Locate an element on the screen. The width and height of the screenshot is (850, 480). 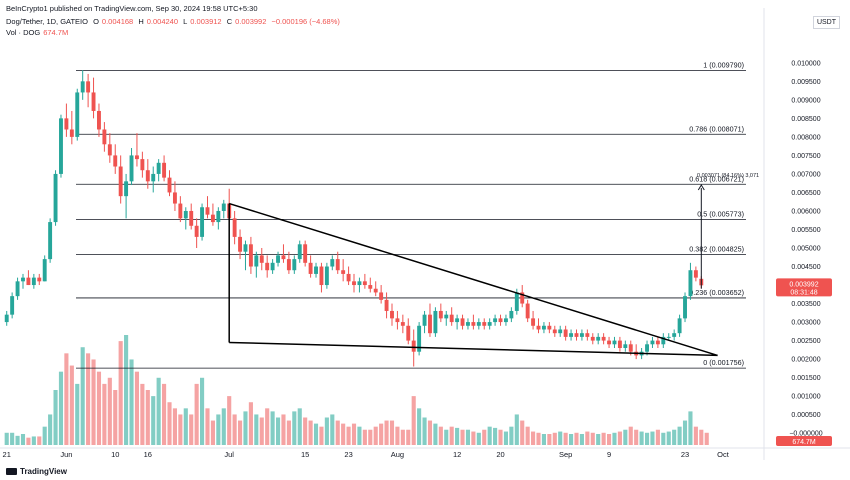
volume-badge-label: 674.7M is located at coordinates (804, 442).